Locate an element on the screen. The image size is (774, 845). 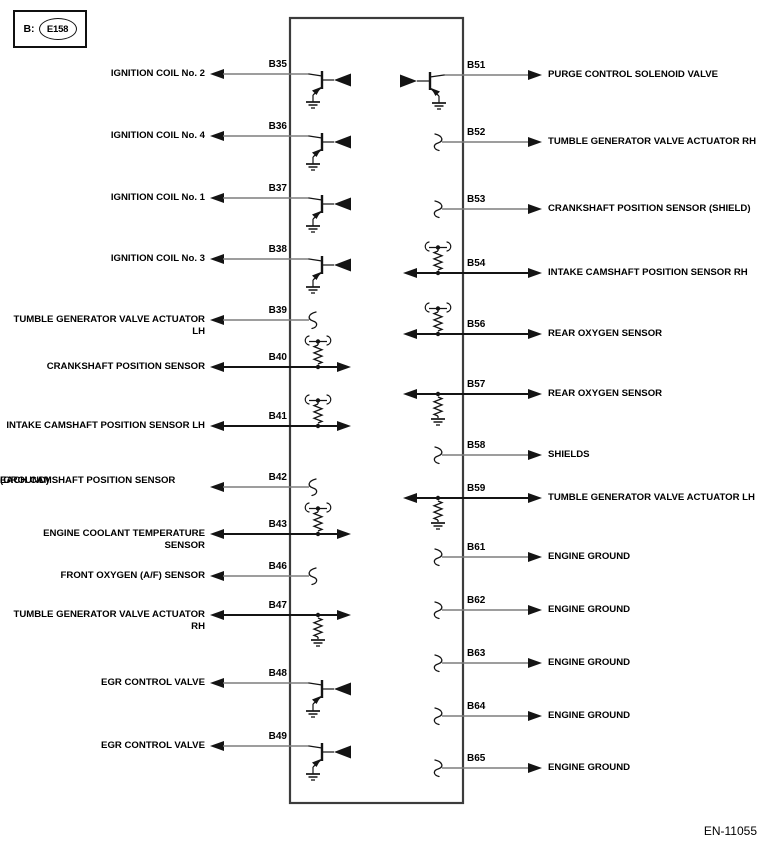
pin-row-B47 is located at coordinates (280, 628).